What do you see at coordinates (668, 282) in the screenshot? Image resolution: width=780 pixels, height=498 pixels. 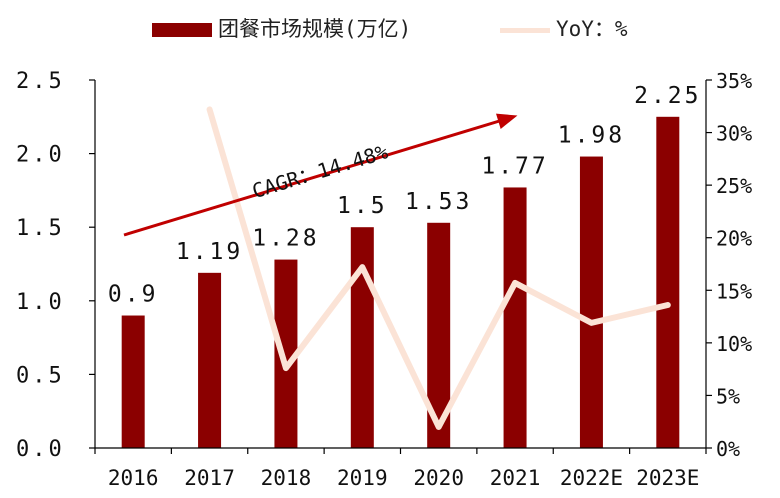 I see `bar-2023E` at bounding box center [668, 282].